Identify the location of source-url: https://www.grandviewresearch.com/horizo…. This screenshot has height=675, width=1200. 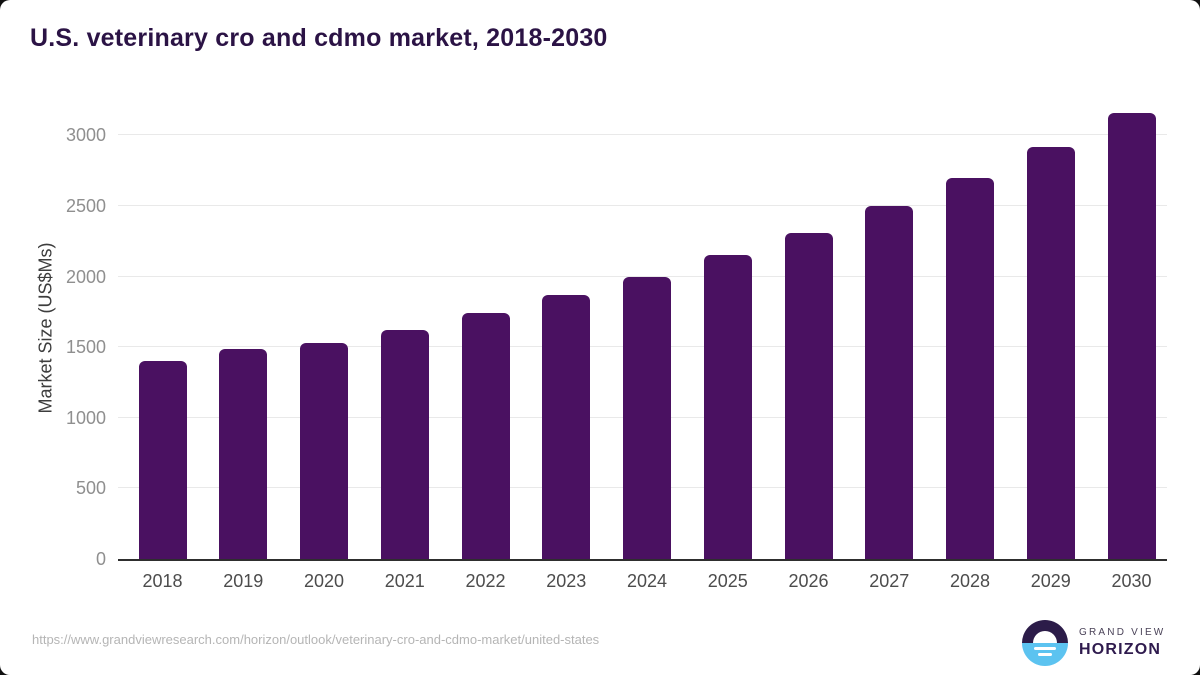
(316, 639).